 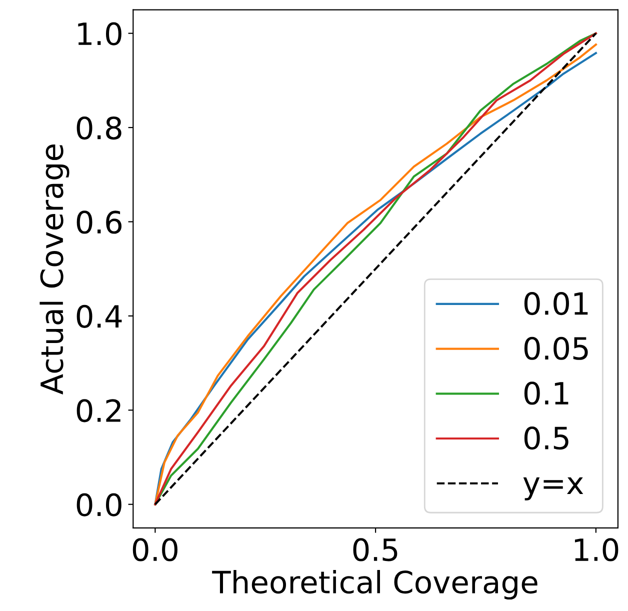 I want to click on x-axis-title: Theoretical Coverage, so click(x=375, y=585).